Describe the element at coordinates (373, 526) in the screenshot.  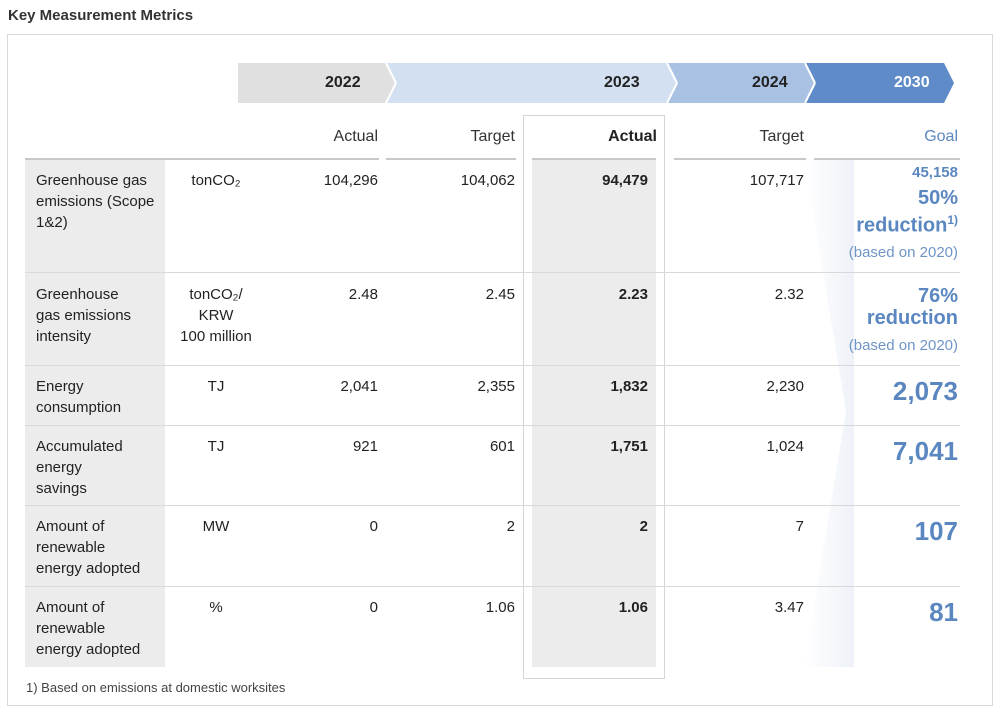
I see `row5-actual-2022: 0` at that location.